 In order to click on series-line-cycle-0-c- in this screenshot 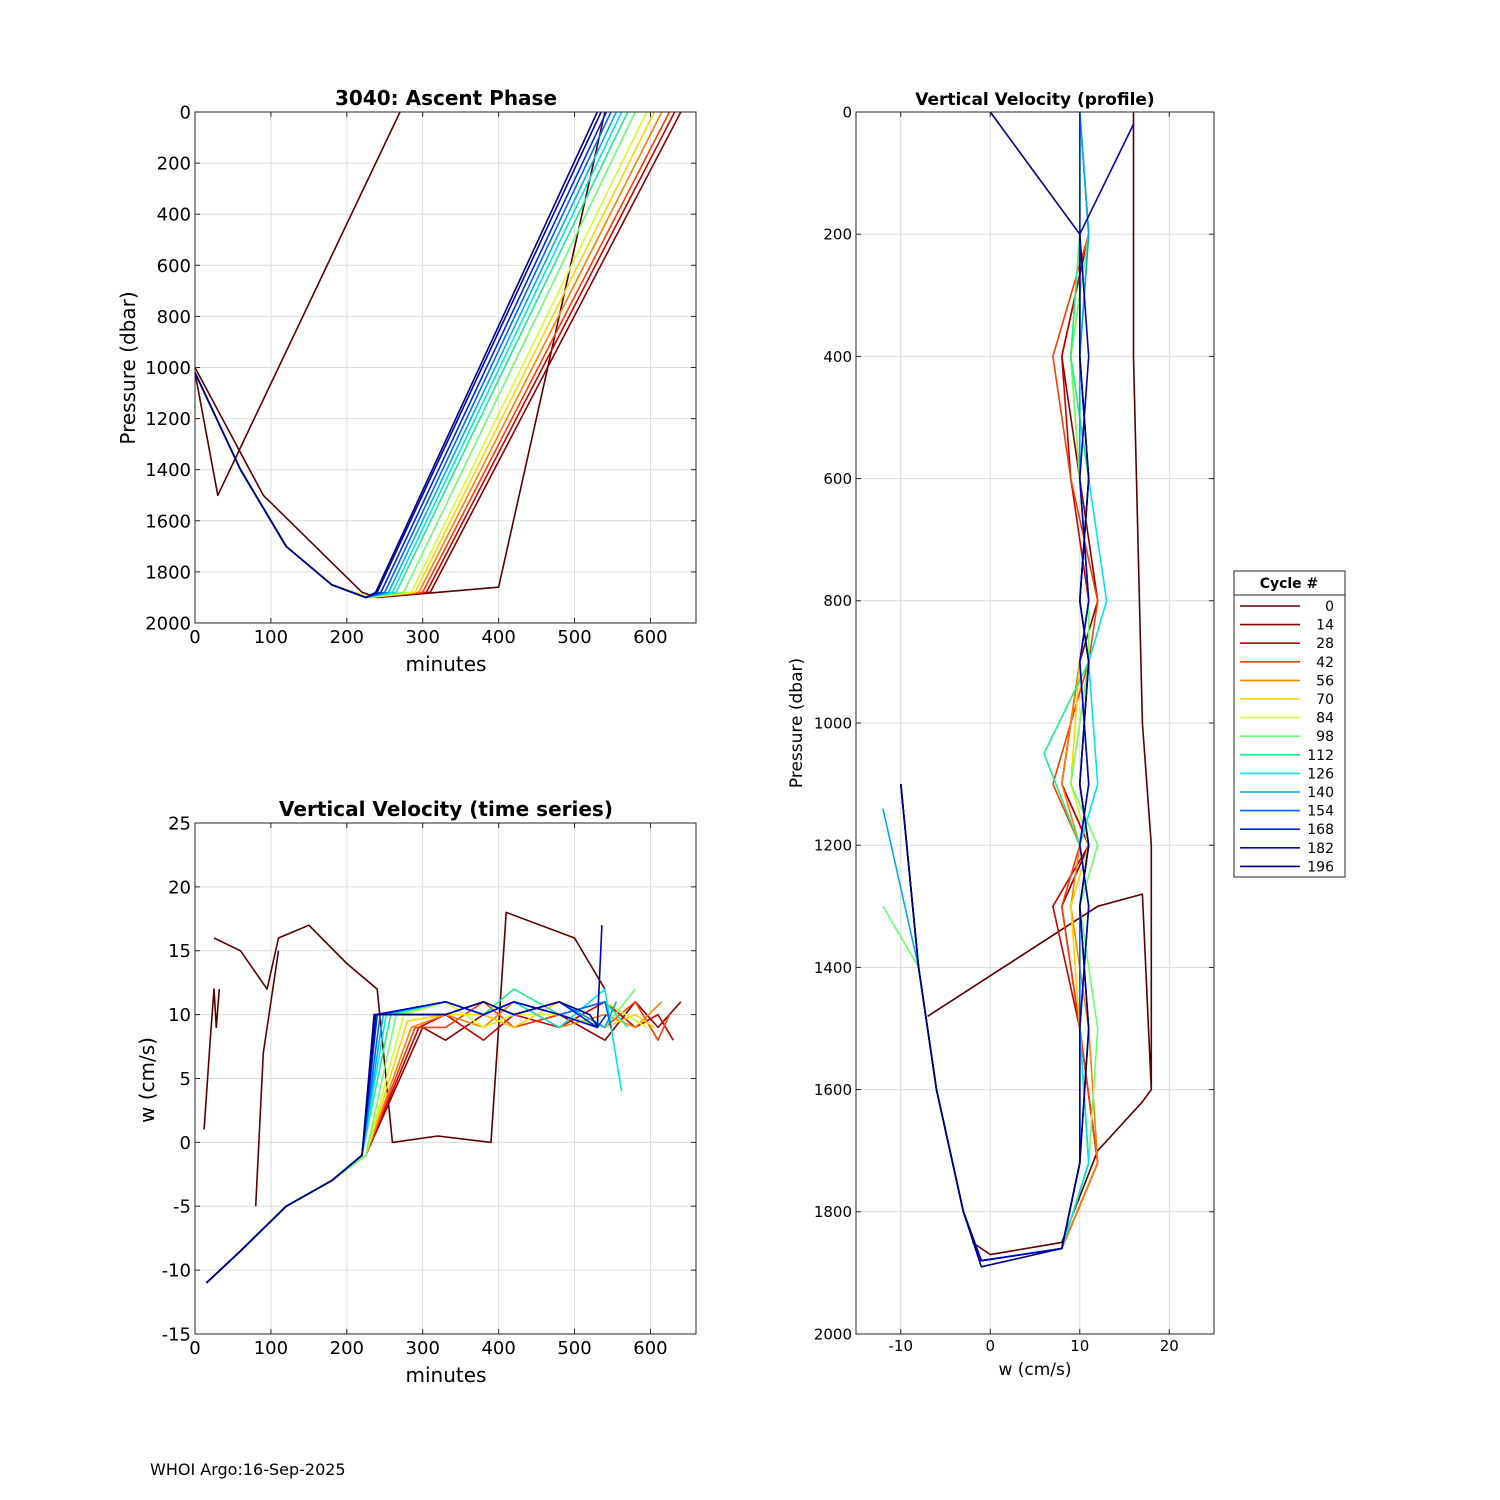, I will do `click(267, 1078)`.